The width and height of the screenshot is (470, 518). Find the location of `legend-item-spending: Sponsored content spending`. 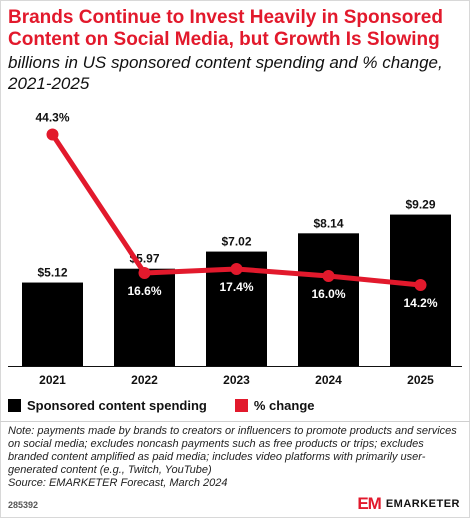

legend-item-spending: Sponsored content spending is located at coordinates (107, 405).